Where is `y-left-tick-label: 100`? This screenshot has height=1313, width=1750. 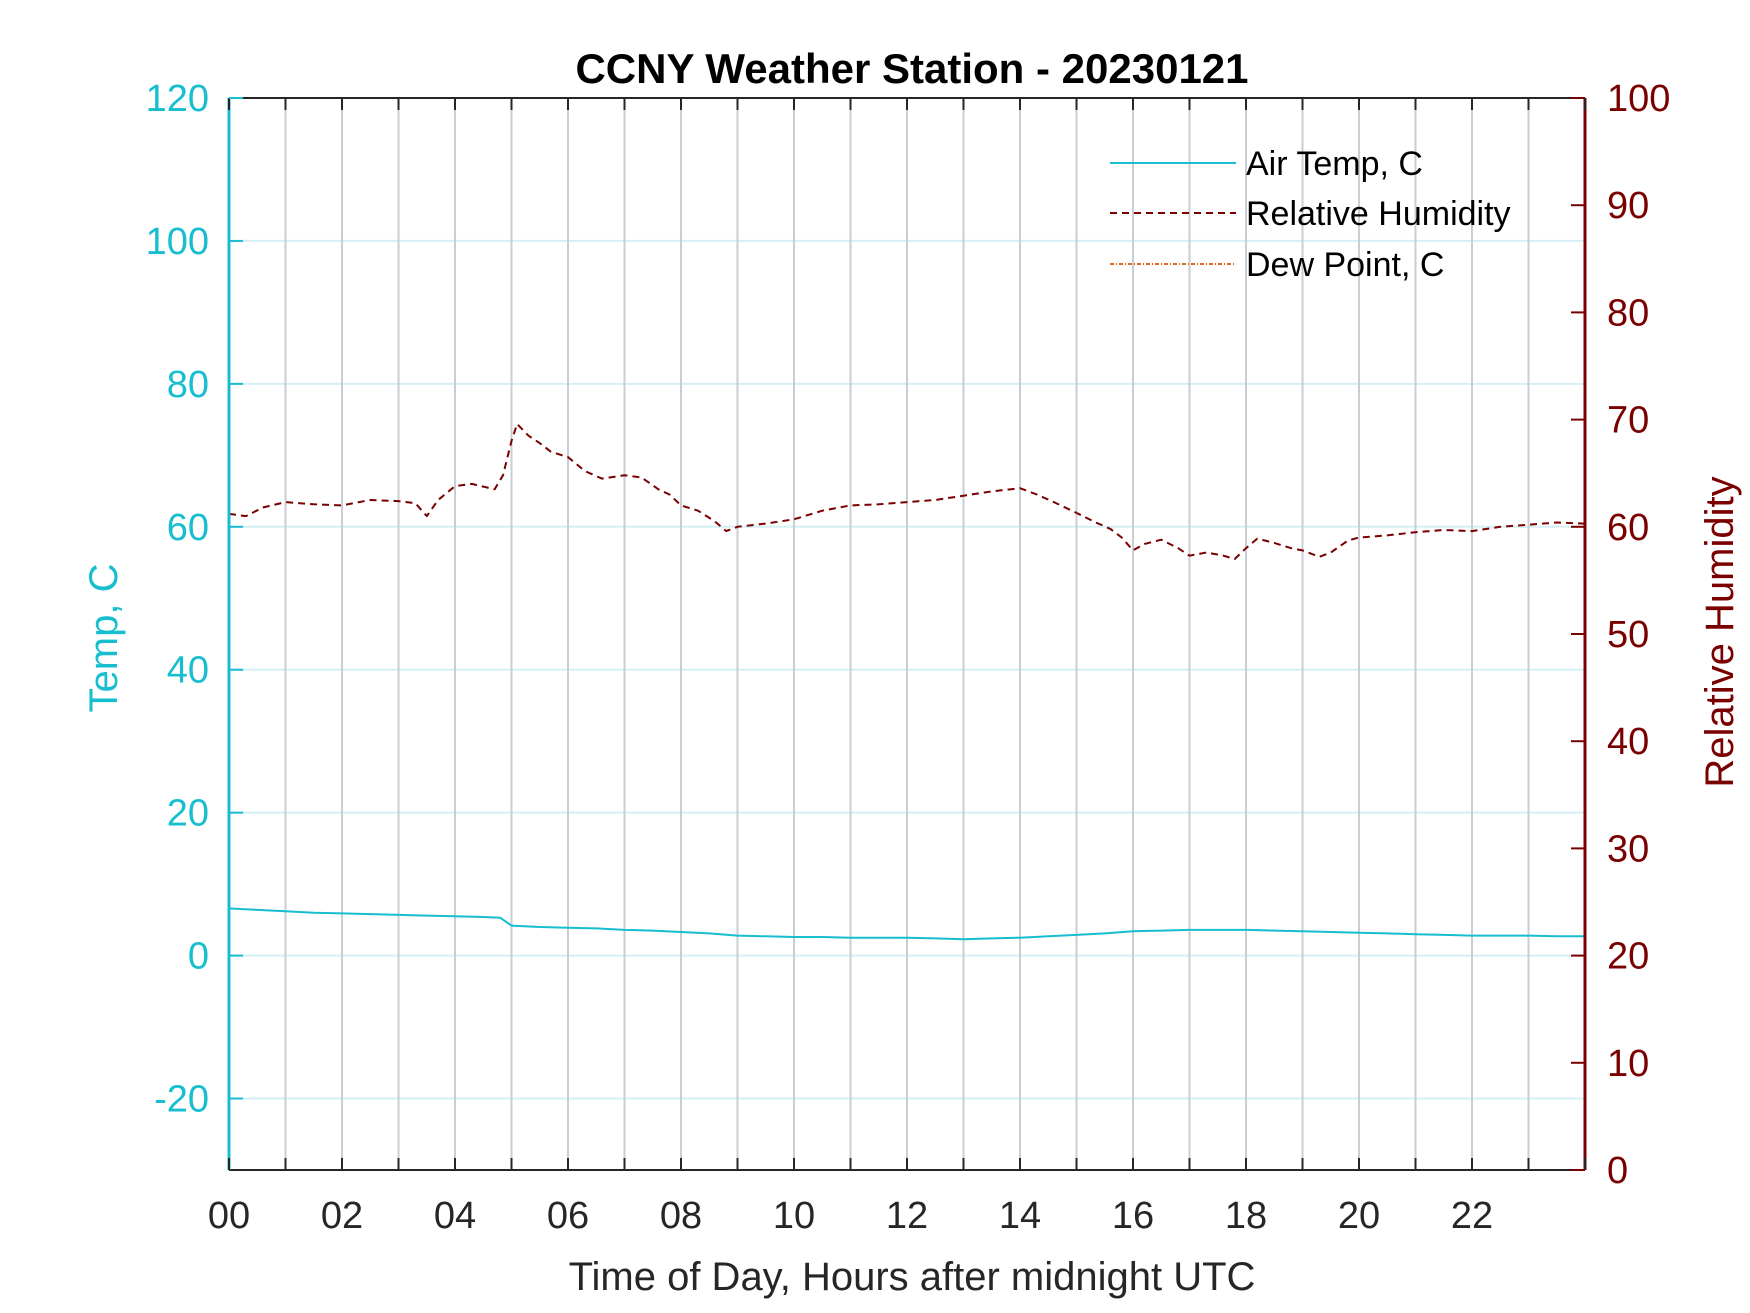 y-left-tick-label: 100 is located at coordinates (177, 242).